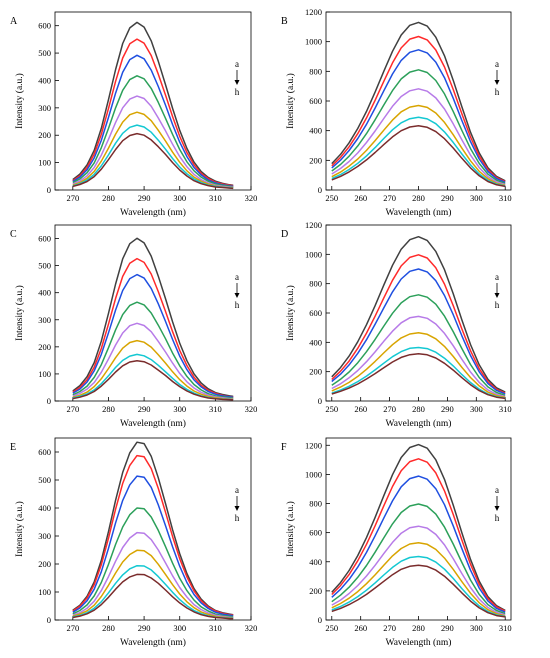 This screenshot has width=550, height=658. What do you see at coordinates (144, 409) in the screenshot?
I see `panel-c-xtick-label: 290` at bounding box center [144, 409].